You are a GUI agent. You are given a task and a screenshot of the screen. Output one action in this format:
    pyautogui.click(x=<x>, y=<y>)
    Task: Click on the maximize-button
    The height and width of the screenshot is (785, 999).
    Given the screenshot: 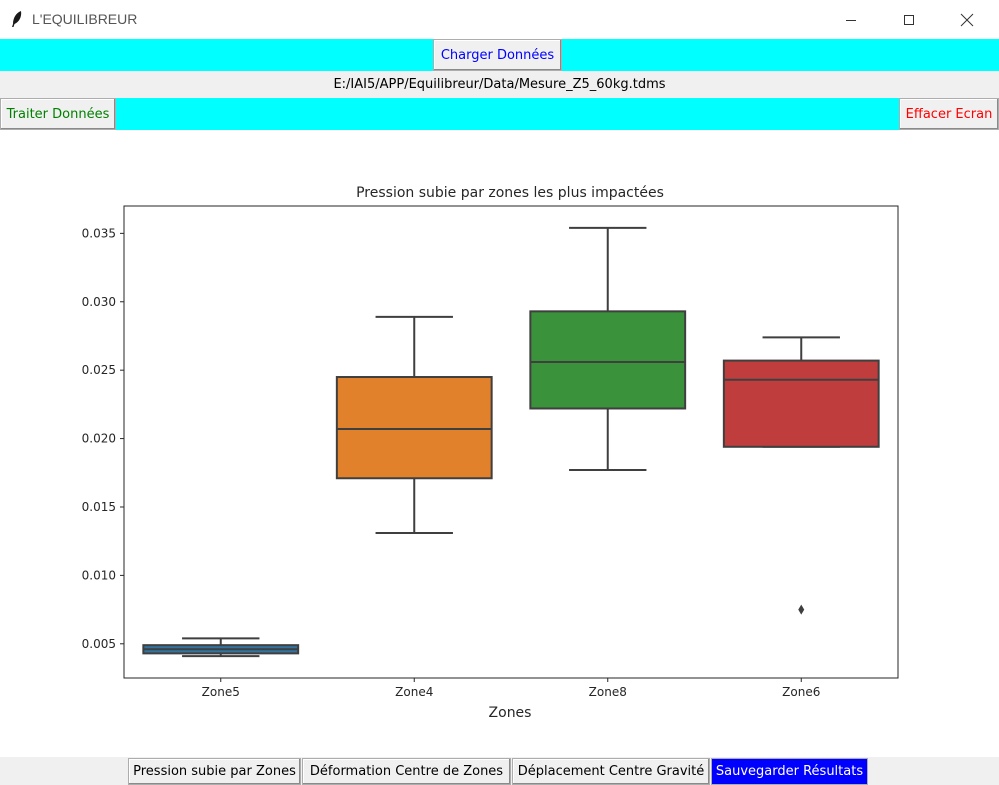 What is the action you would take?
    pyautogui.click(x=909, y=19)
    